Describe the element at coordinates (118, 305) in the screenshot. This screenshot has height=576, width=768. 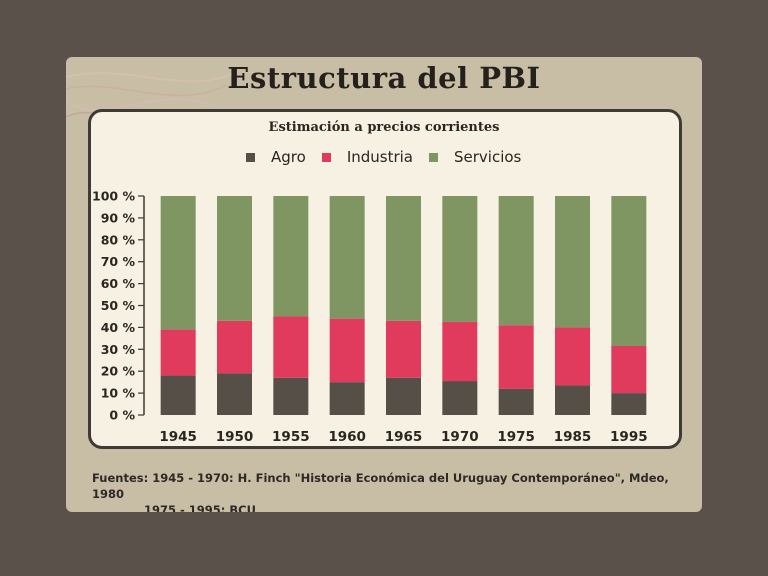
I see `y-tick-label: 50 %` at that location.